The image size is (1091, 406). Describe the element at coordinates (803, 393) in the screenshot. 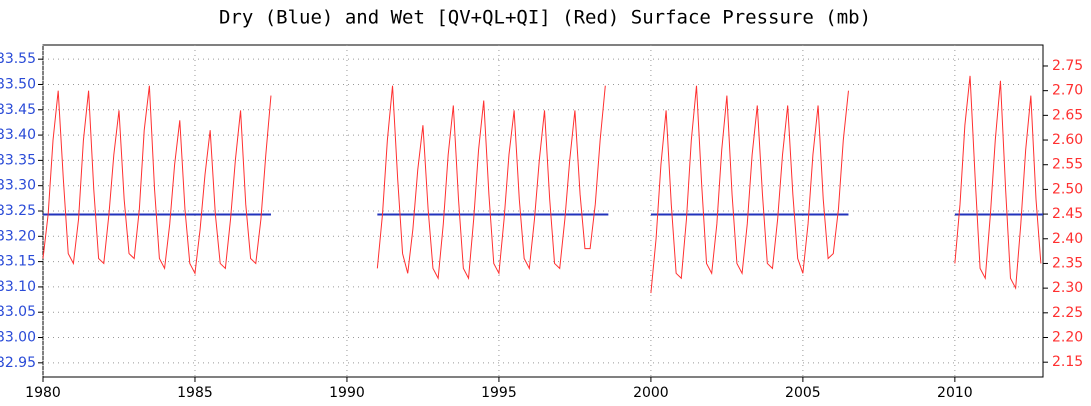

I see `x-tick-label: 2005` at that location.